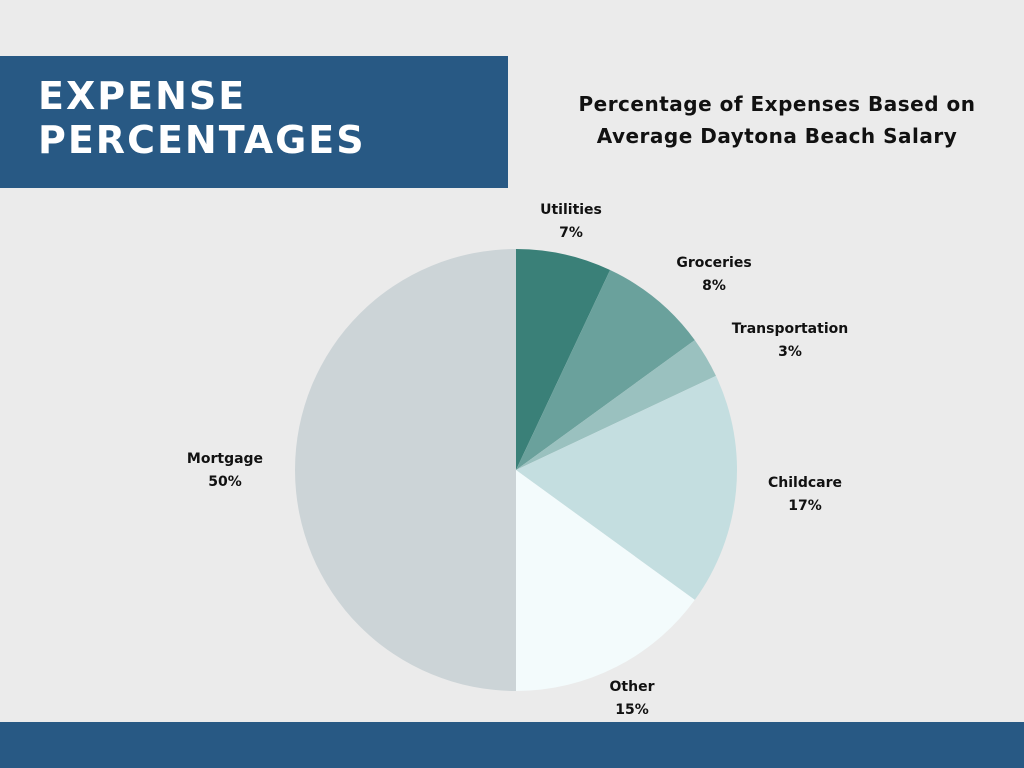 The height and width of the screenshot is (768, 1024). I want to click on pie-slice-groceries, so click(605, 370).